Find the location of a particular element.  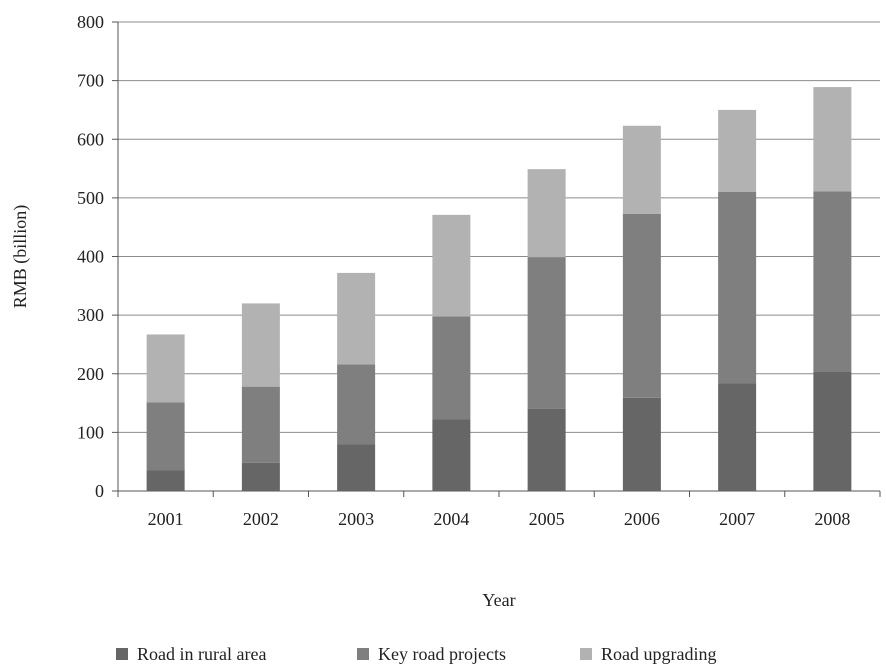

bar-segment-road-upgrading-2004 is located at coordinates (451, 265).